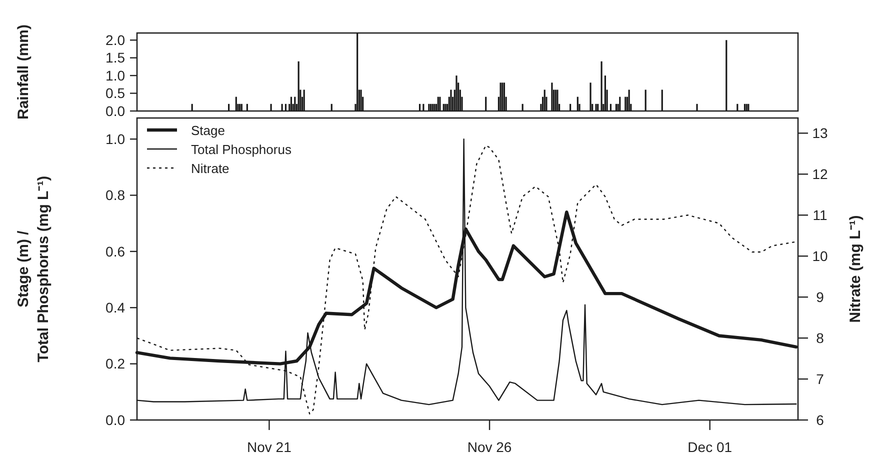 This screenshot has height=469, width=881. What do you see at coordinates (855, 269) in the screenshot?
I see `y2-axis-title: Nitrate (mg L⁻¹)` at bounding box center [855, 269].